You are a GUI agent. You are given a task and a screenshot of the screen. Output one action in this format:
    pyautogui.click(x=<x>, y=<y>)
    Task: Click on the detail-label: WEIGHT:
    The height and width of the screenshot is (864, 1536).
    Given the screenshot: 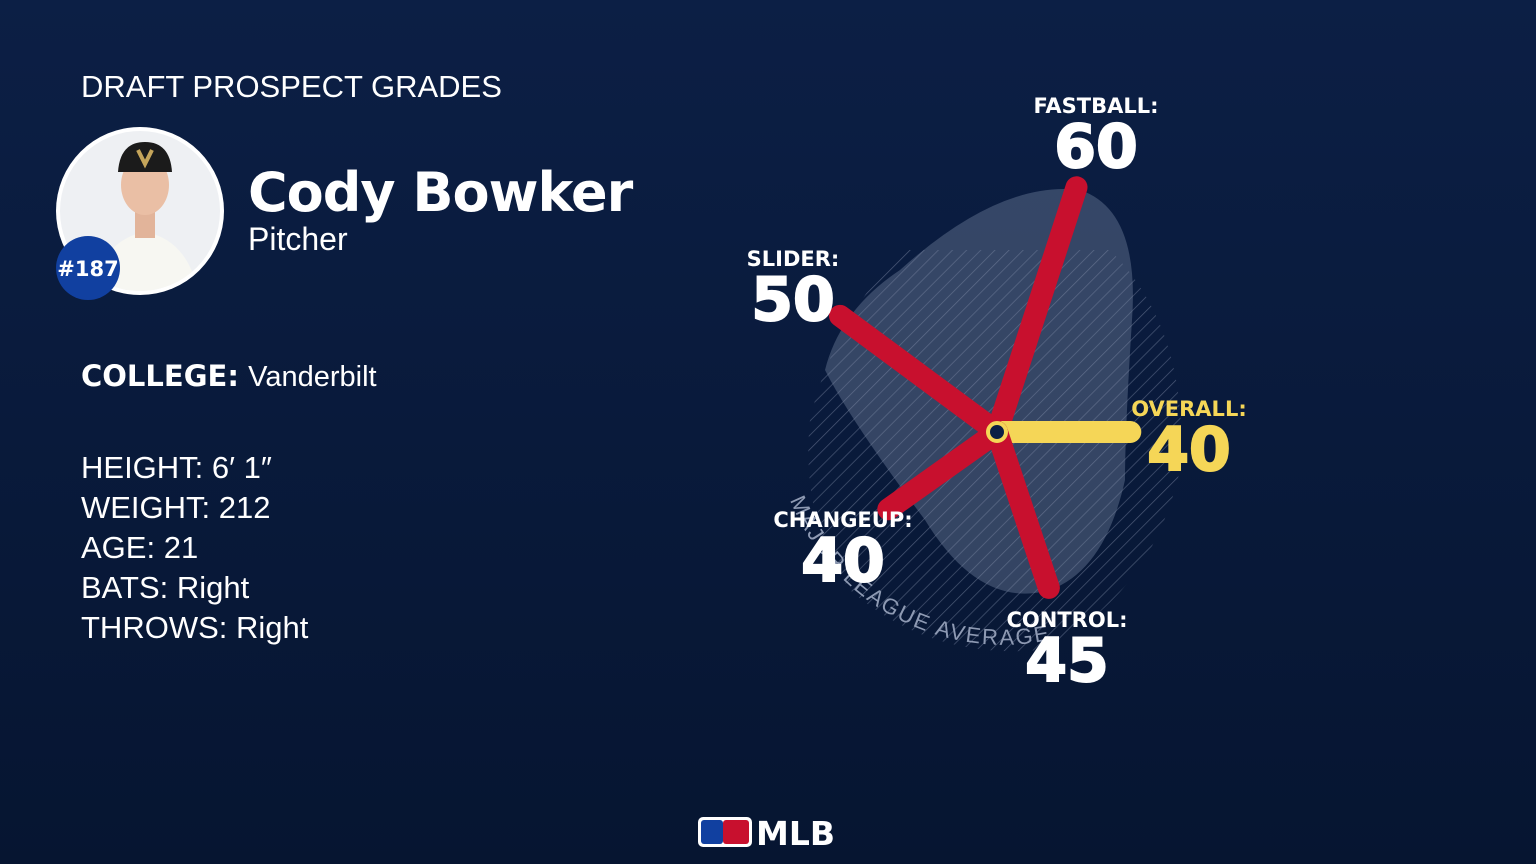 What is the action you would take?
    pyautogui.click(x=145, y=507)
    